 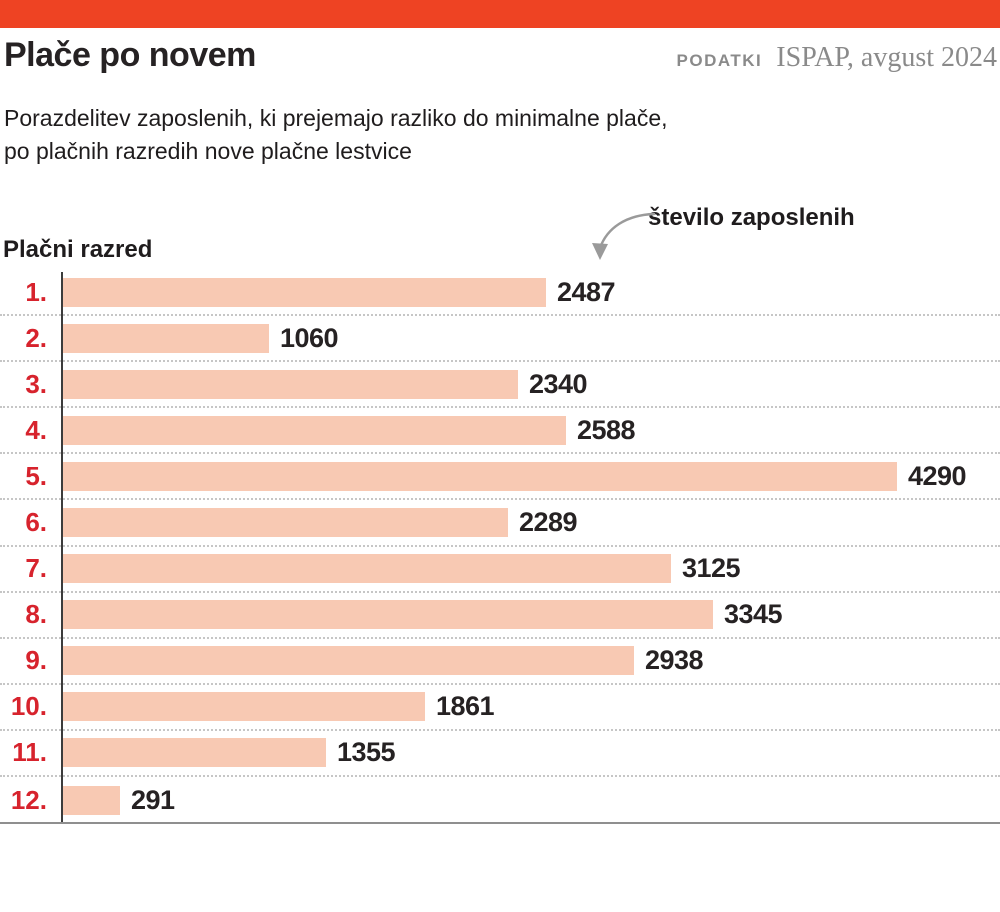 I want to click on page-title: Plače po novem, so click(x=130, y=55).